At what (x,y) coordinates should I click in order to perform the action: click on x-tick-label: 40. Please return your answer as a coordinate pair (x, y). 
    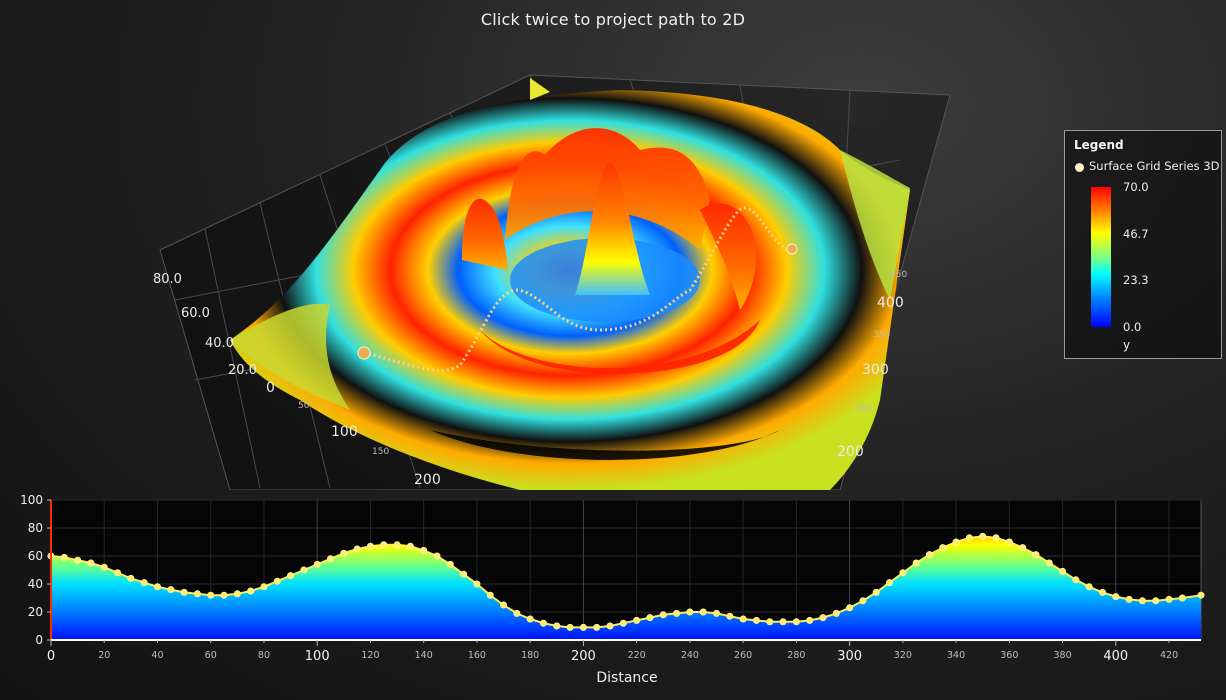
    Looking at the image, I should click on (157, 655).